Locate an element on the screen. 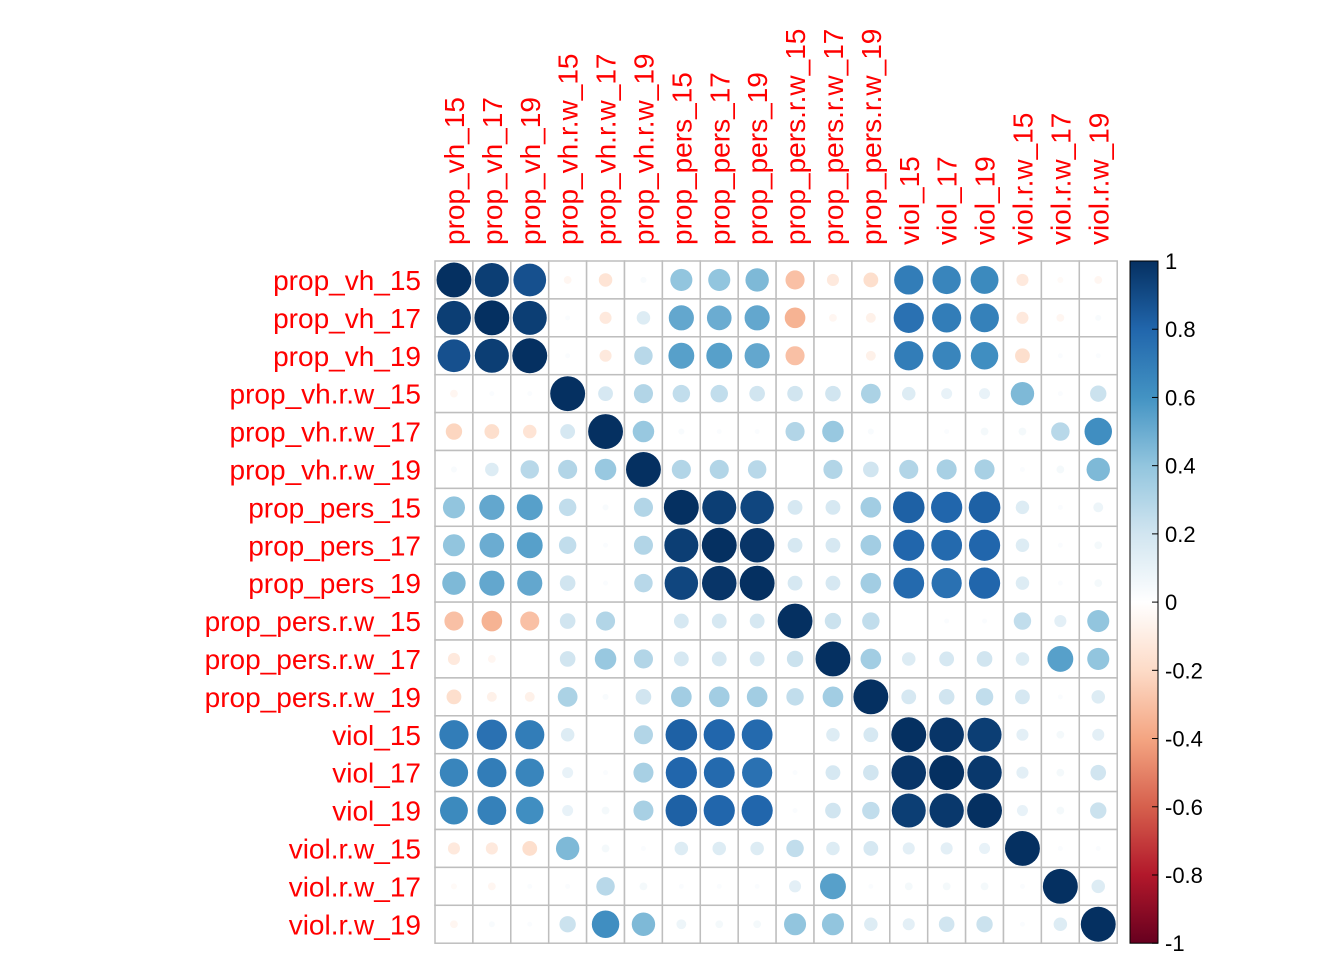  row-label: viol_15 is located at coordinates (376, 735).